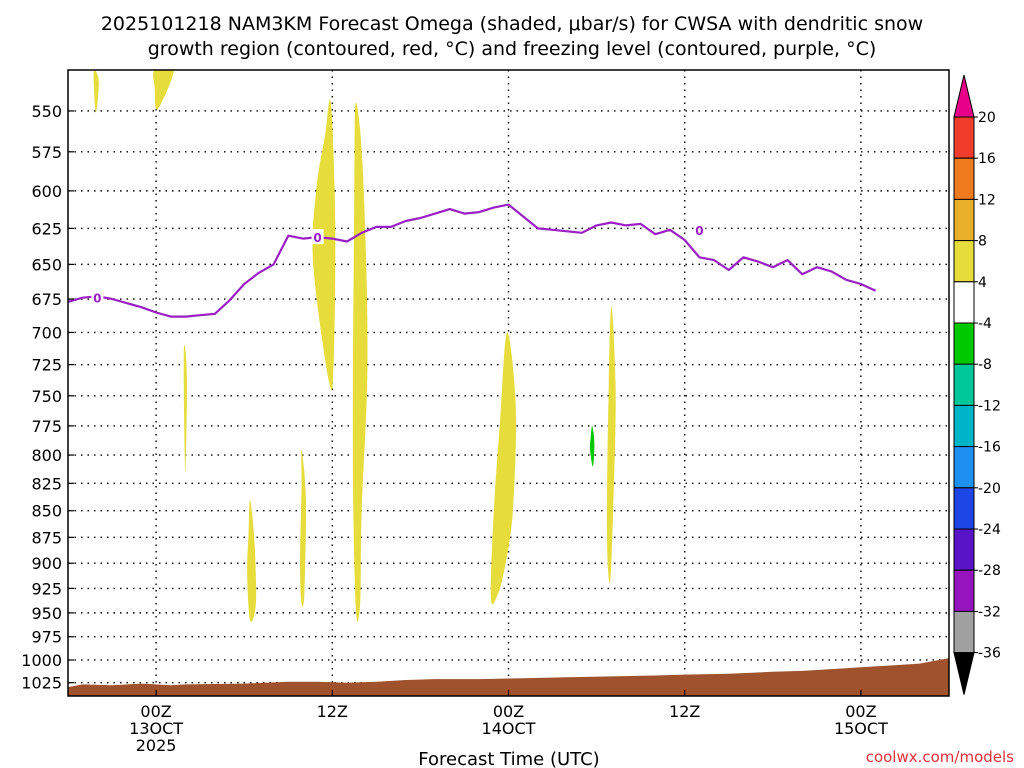  Describe the element at coordinates (989, 530) in the screenshot. I see `colorbar-label: -24` at that location.